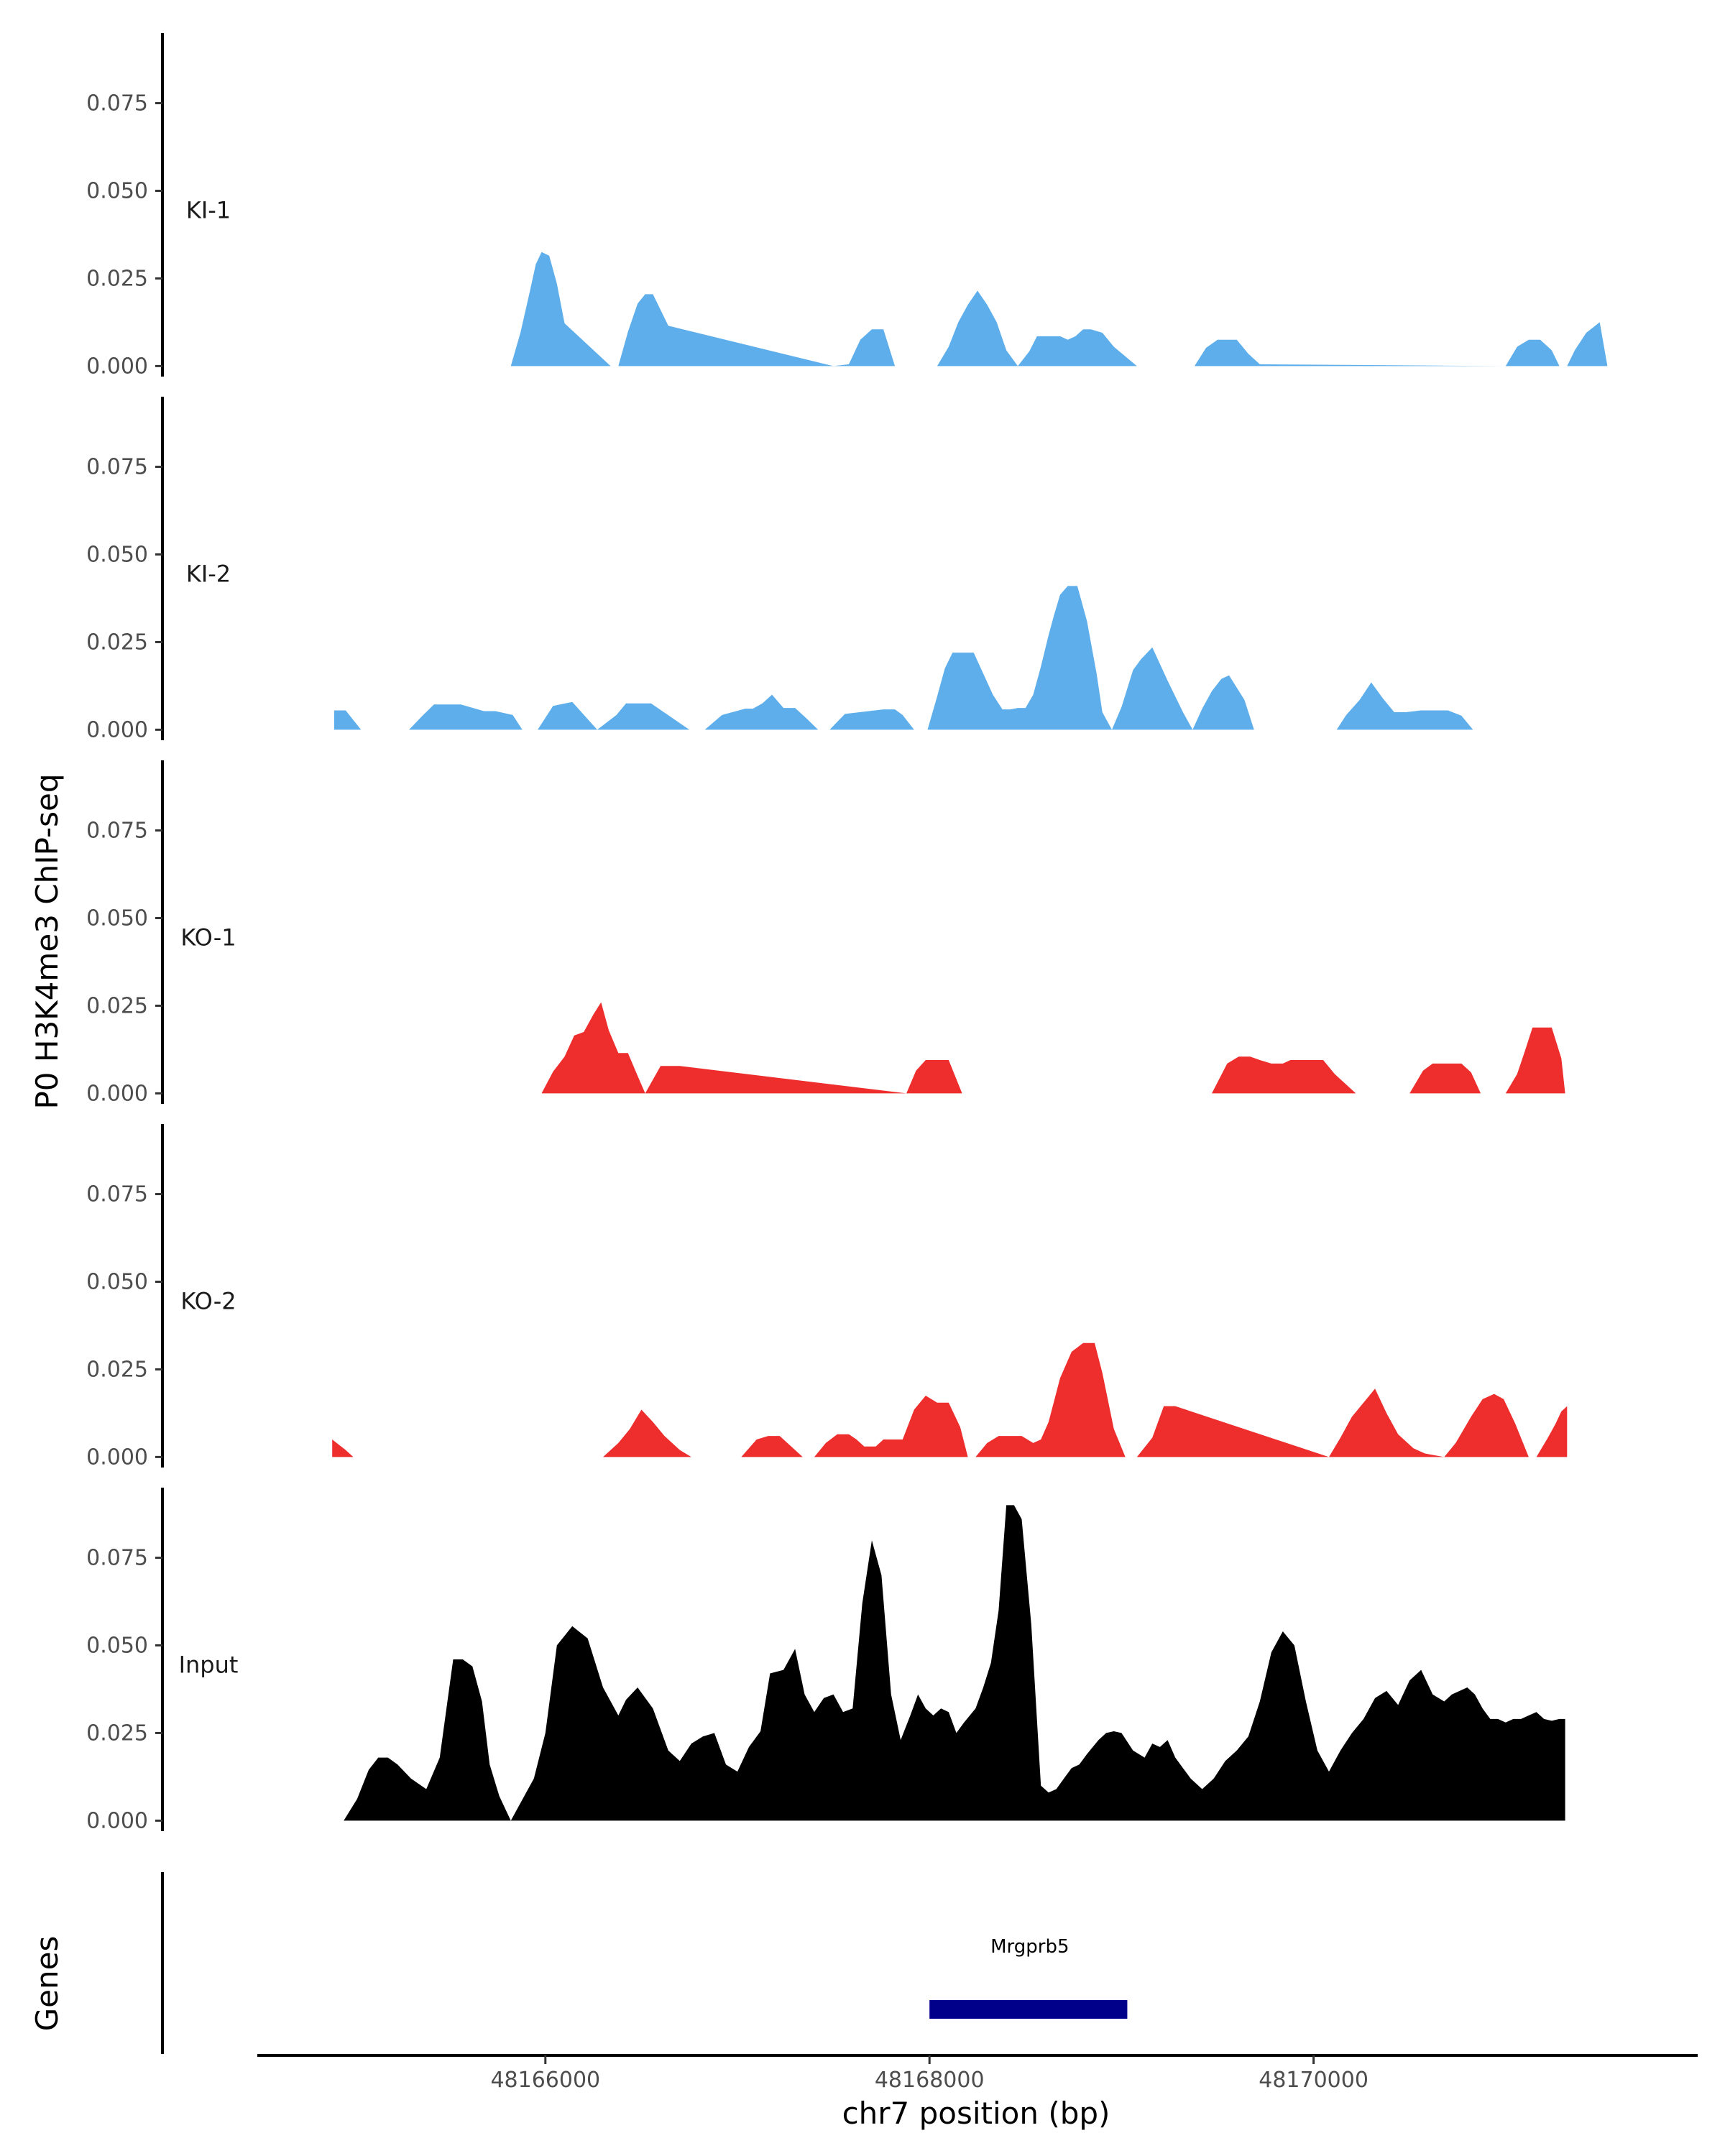 The width and height of the screenshot is (1725, 2156). What do you see at coordinates (827, 1297) in the screenshot?
I see `track-panel-ko-2: 0.000 0.025 0.050 0.075 KO-2` at bounding box center [827, 1297].